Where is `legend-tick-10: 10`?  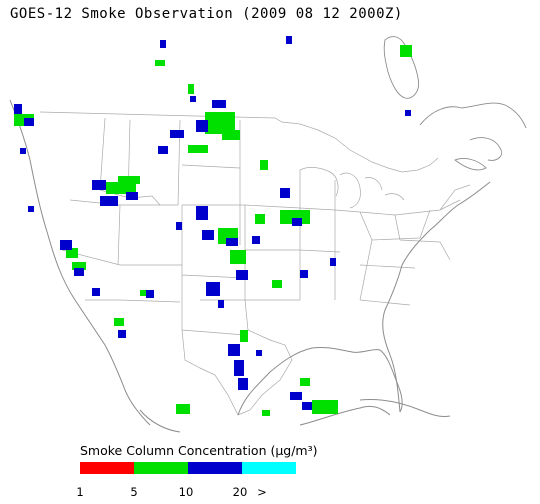 legend-tick-10: 10 is located at coordinates (186, 492).